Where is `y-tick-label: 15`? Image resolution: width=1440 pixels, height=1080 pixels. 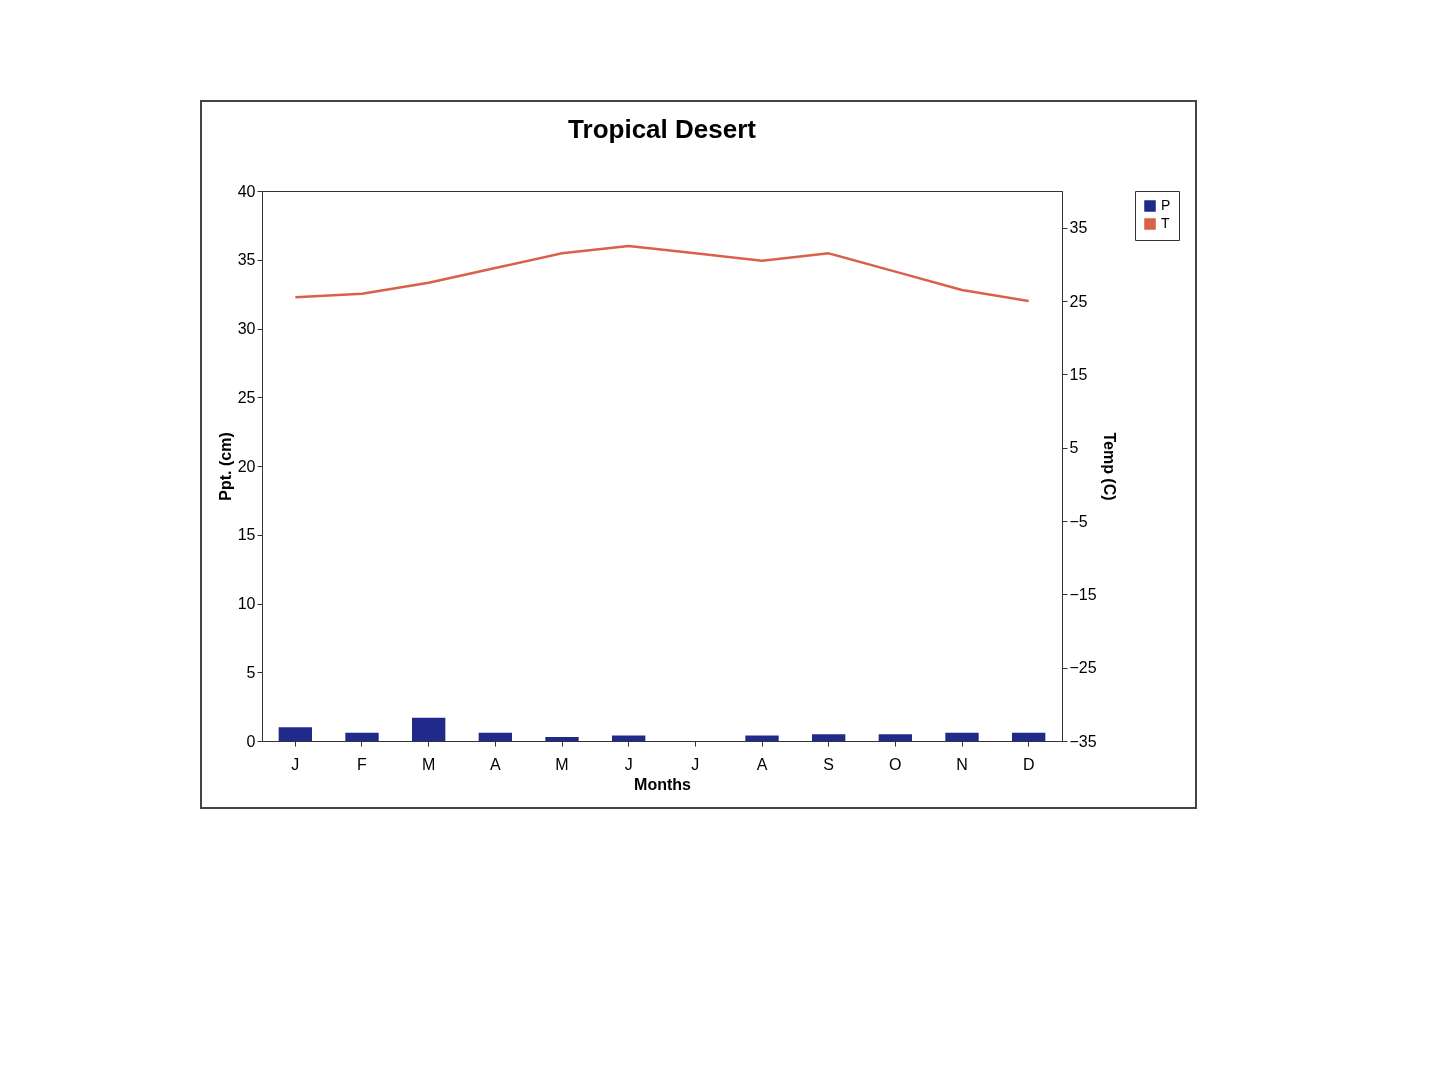 y-tick-label: 15 is located at coordinates (246, 535).